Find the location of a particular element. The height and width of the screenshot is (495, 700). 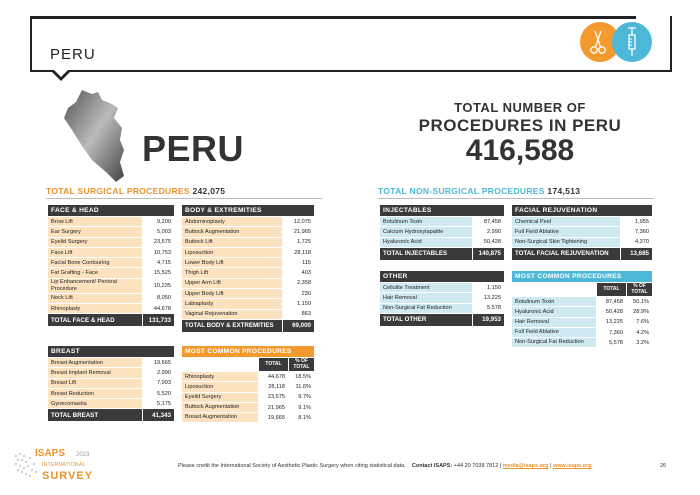

table-total-row: TOTAL OTHER 19,953 is located at coordinates (442, 319).